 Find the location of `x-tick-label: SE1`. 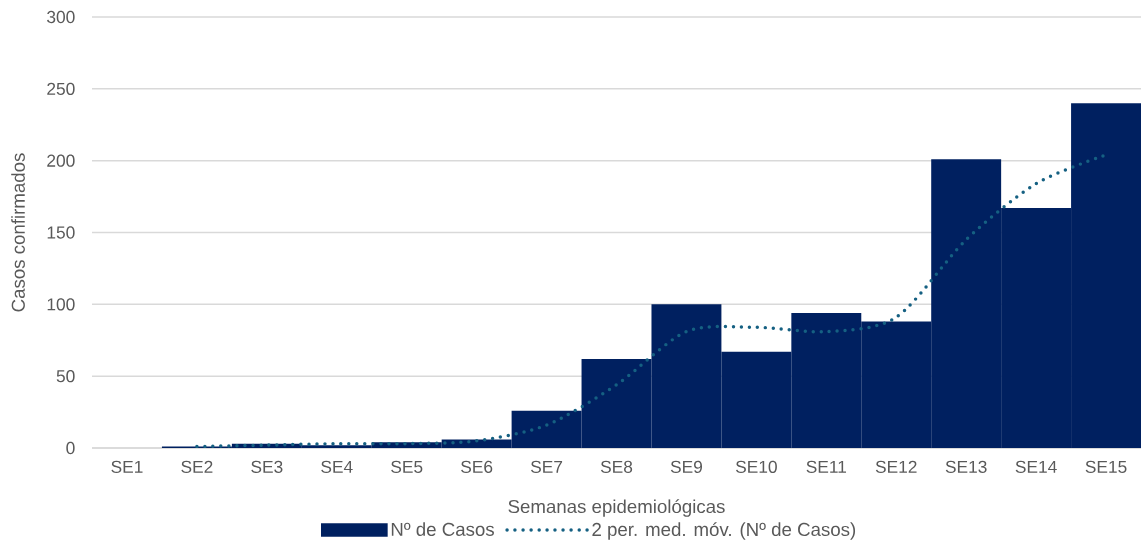

x-tick-label: SE1 is located at coordinates (127, 466).